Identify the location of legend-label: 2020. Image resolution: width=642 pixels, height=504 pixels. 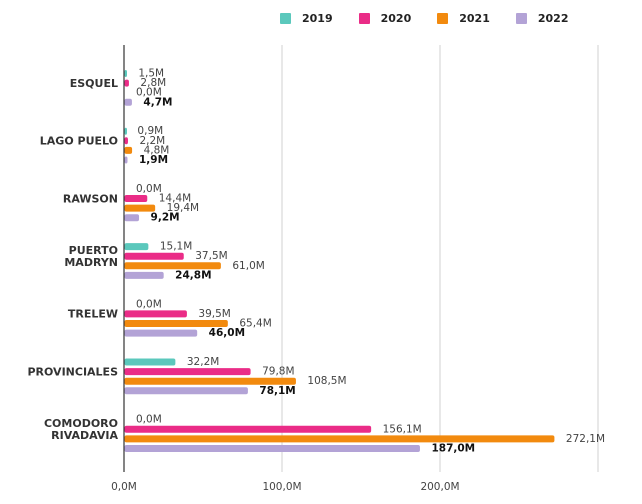
(396, 18).